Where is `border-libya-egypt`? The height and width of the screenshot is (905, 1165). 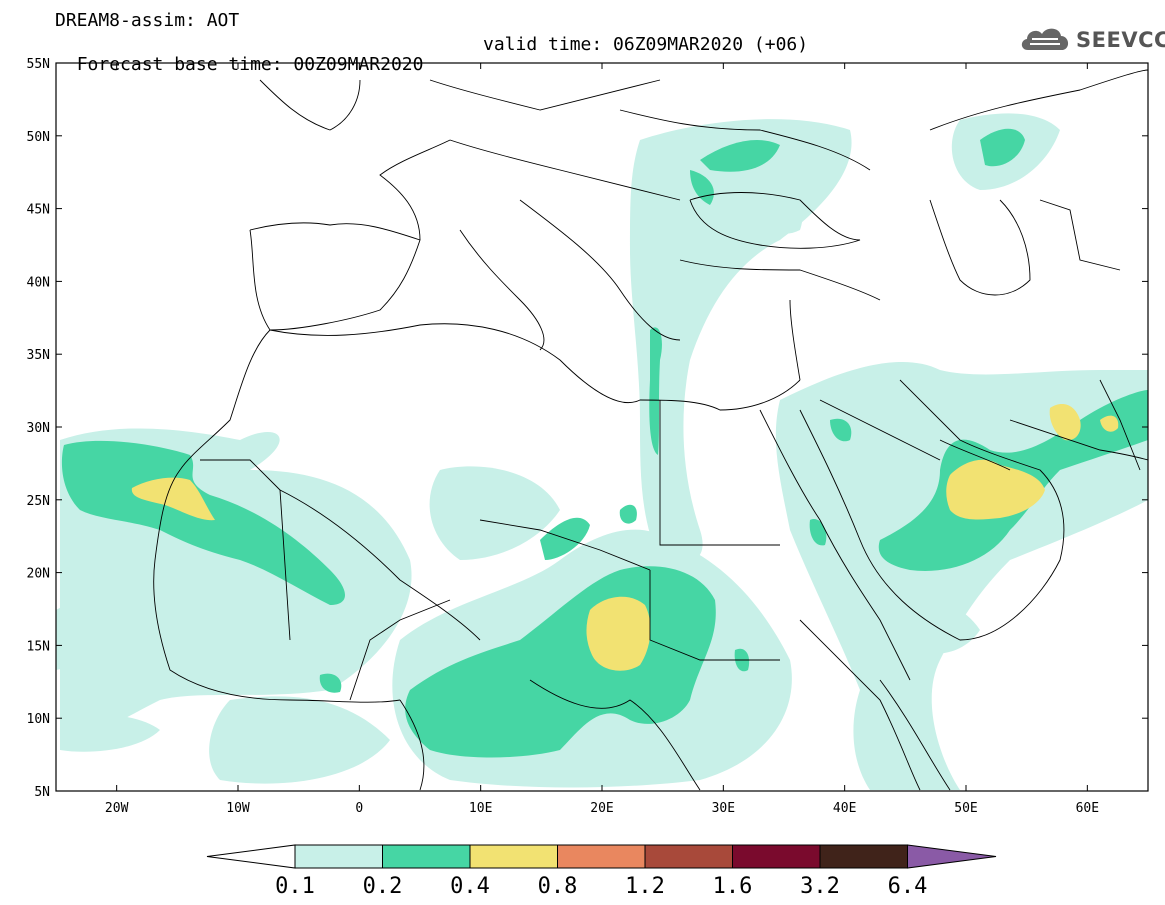
border-libya-egypt is located at coordinates (719, 473).